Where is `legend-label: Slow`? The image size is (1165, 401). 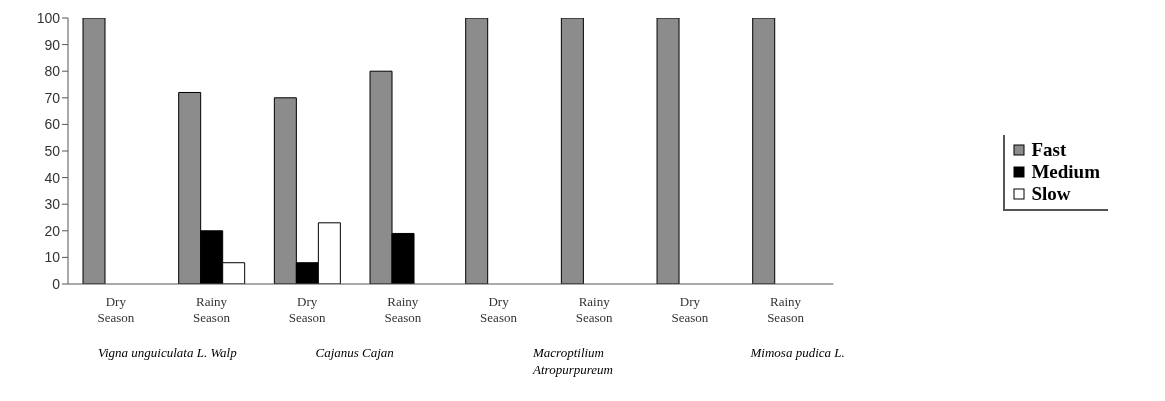 legend-label: Slow is located at coordinates (1051, 194).